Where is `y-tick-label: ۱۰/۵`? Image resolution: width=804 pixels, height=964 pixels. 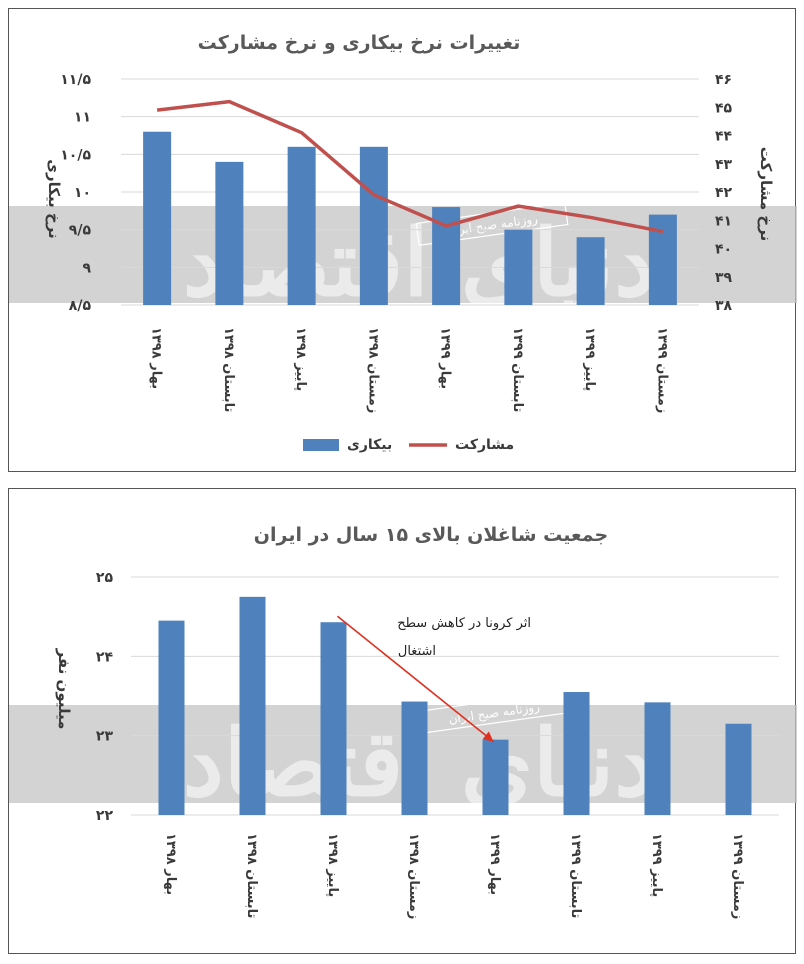
y-tick-label: ۱۰/۵ is located at coordinates (75, 155).